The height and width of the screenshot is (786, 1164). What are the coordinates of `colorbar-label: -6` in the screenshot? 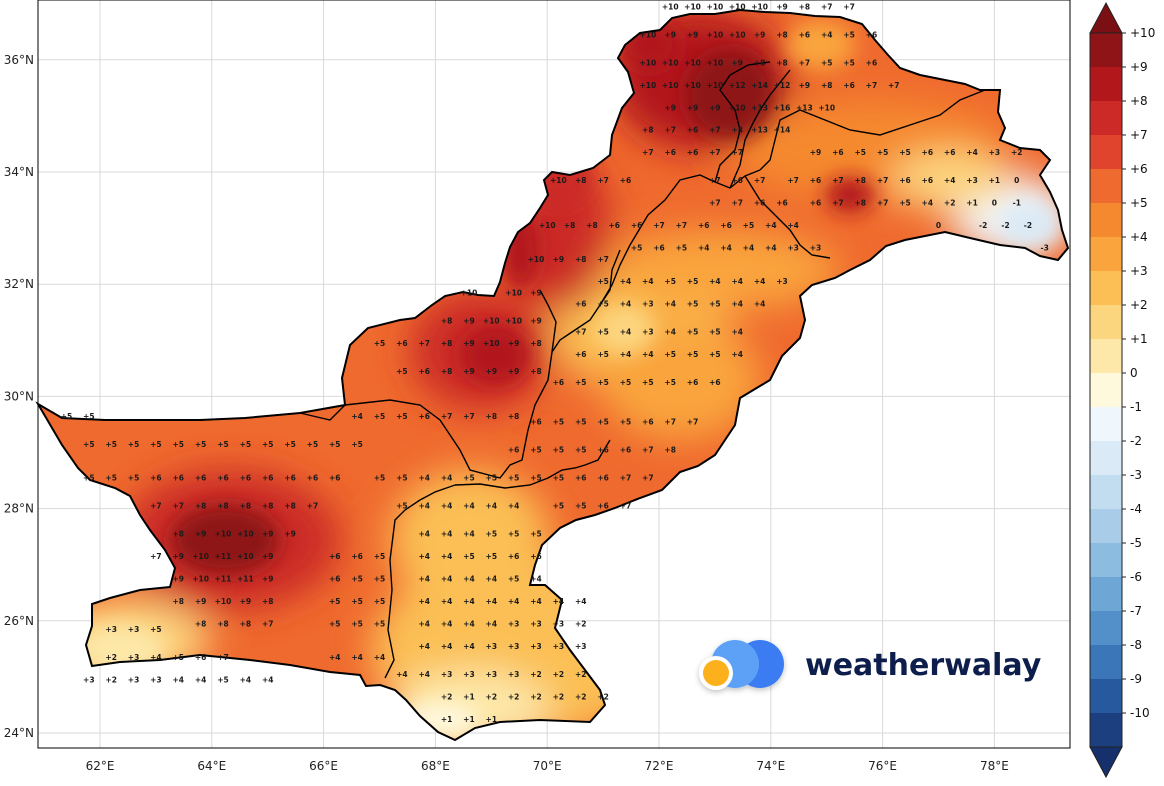 It's located at (1136, 577).